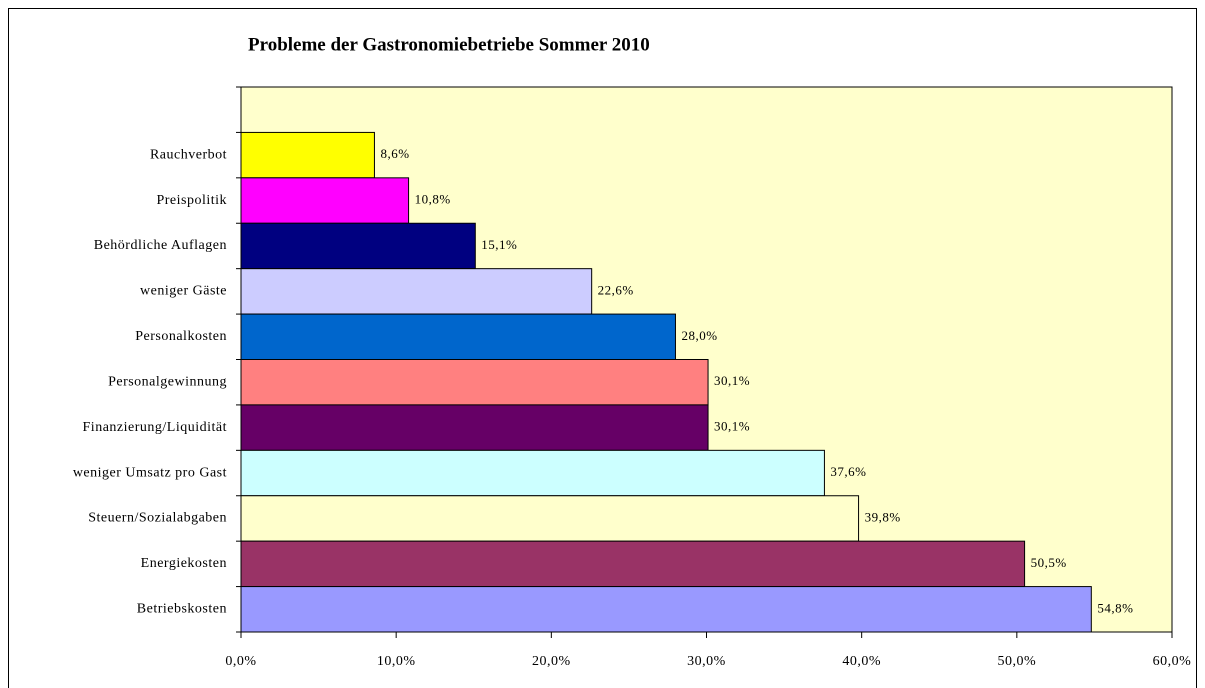 The width and height of the screenshot is (1205, 688). What do you see at coordinates (155, 427) in the screenshot?
I see `y-tick-label: Finanzierung/Liquidität` at bounding box center [155, 427].